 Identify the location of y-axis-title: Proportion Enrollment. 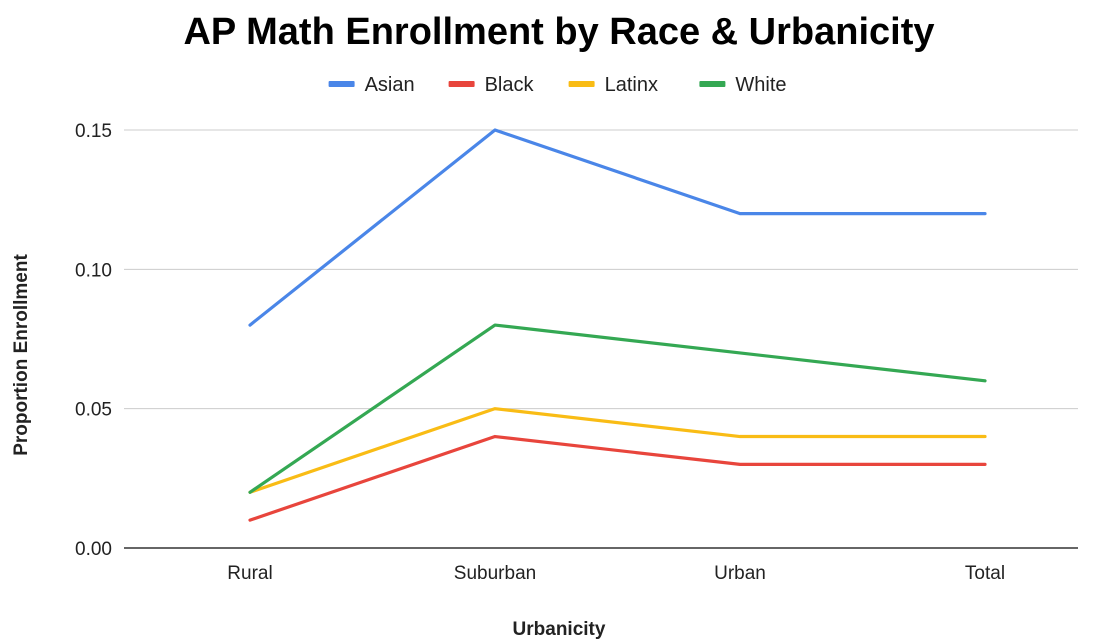
(21, 355).